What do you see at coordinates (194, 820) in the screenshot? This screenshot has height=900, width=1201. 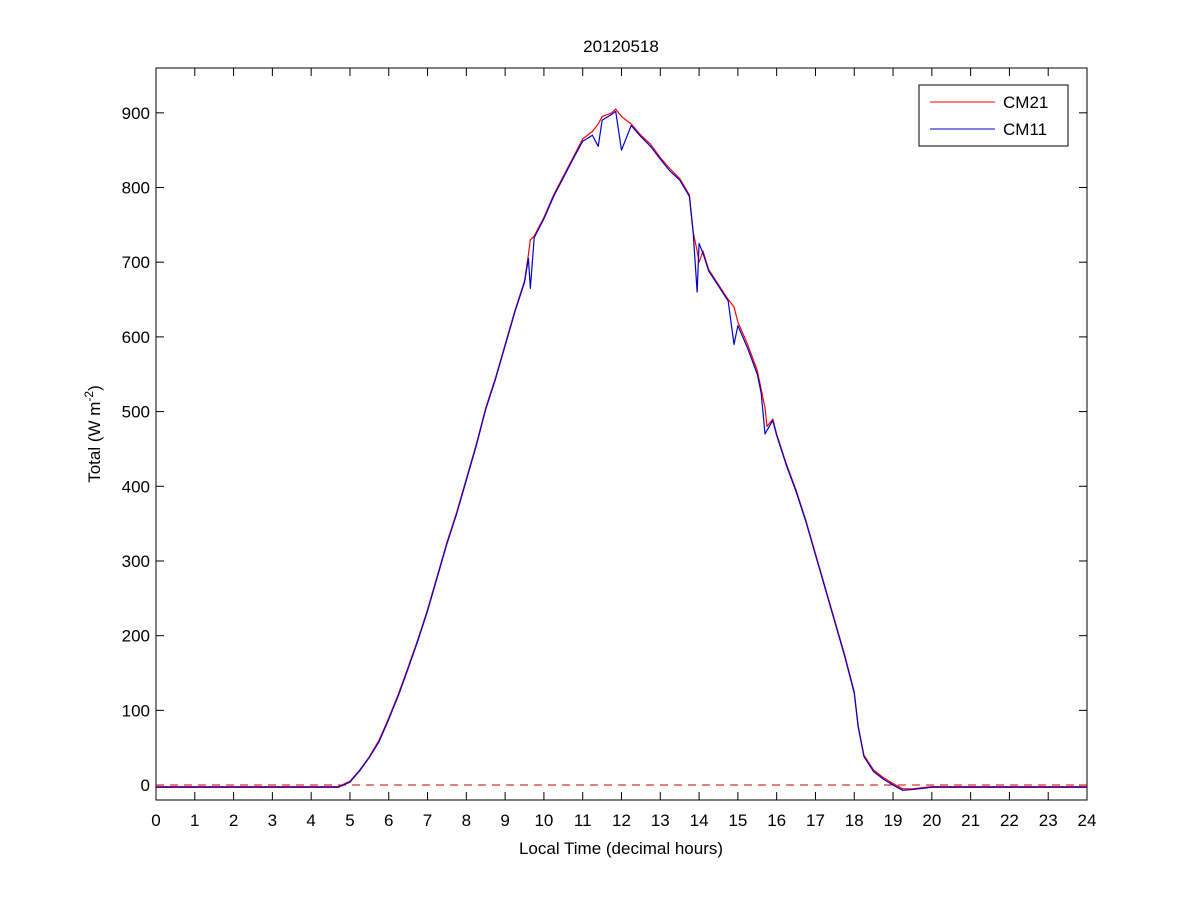 I see `x-tick-label: 1` at bounding box center [194, 820].